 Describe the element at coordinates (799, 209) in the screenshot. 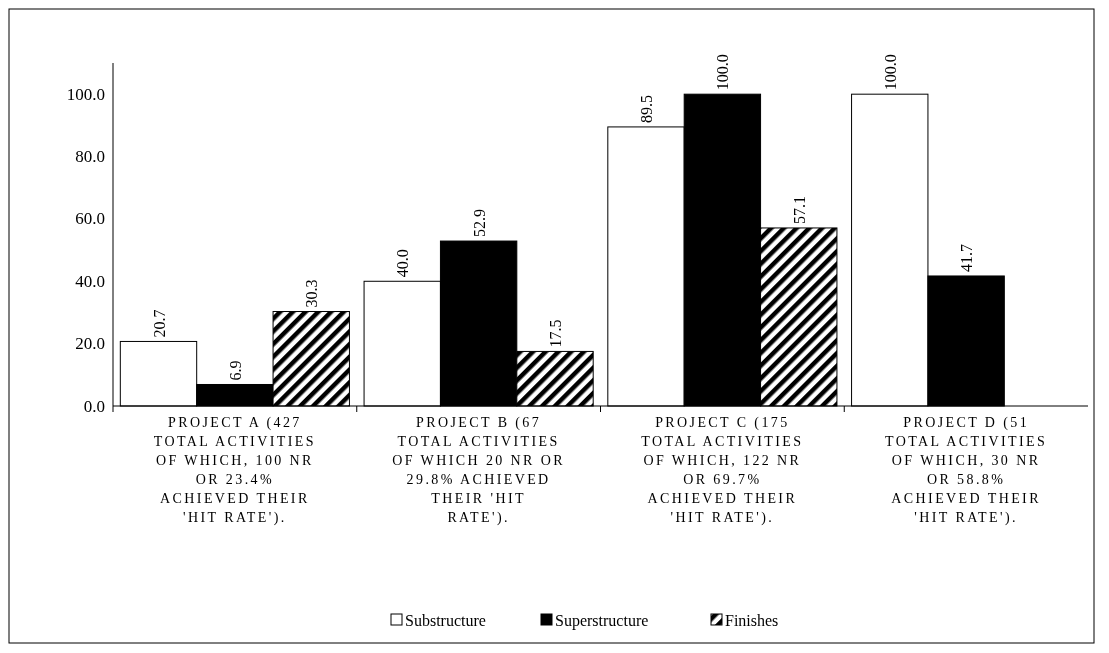

I see `data-label: 57.1` at that location.